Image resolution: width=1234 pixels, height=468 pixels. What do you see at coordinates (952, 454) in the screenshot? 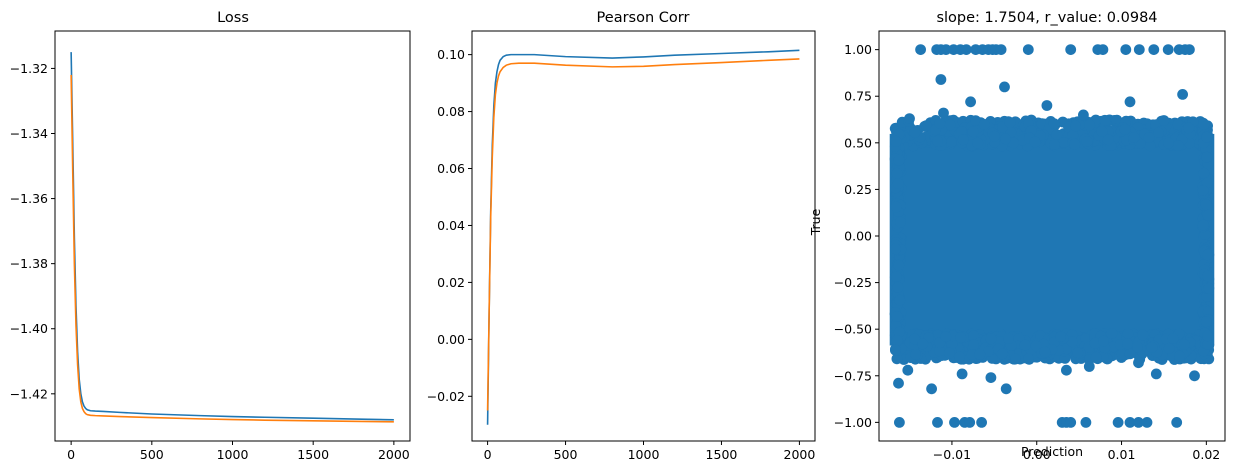
I see `x-tick-label: −0.01` at bounding box center [952, 454].